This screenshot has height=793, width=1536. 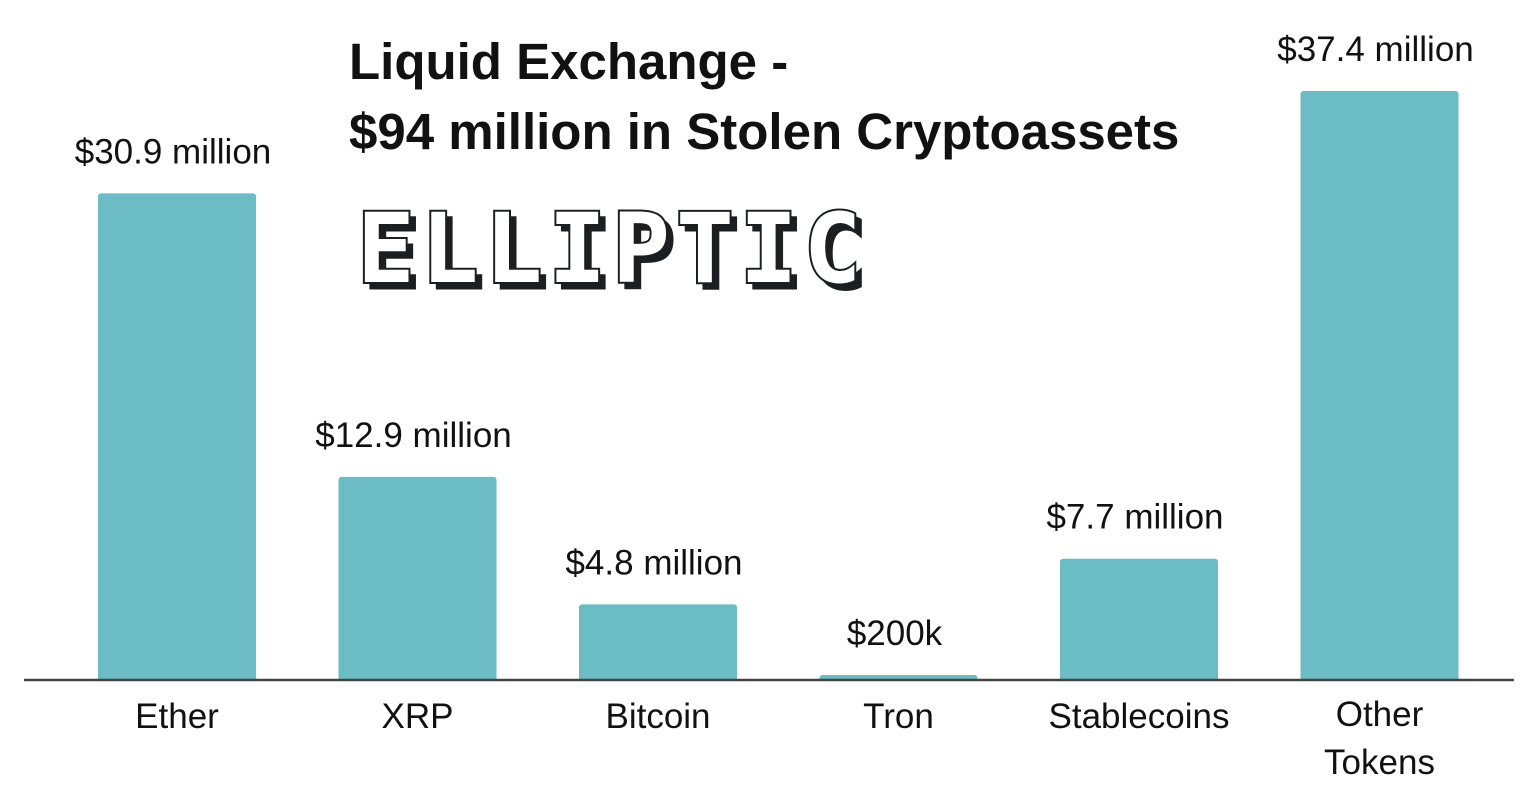 I want to click on bar-bitcoin, so click(x=658, y=642).